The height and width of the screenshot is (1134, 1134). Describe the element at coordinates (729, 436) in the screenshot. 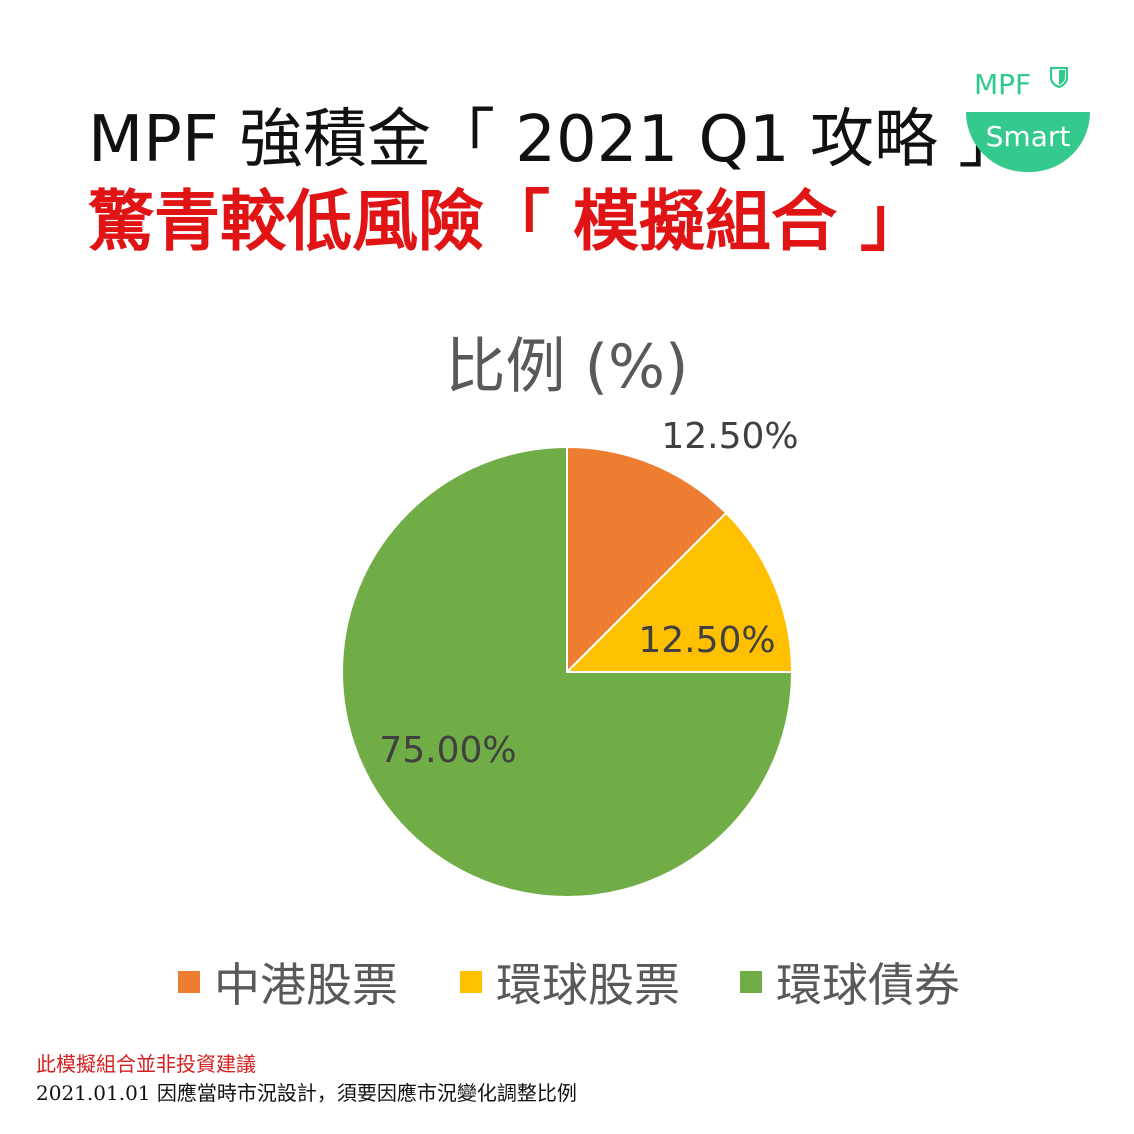

I see `data-label-0: 12.50%` at that location.